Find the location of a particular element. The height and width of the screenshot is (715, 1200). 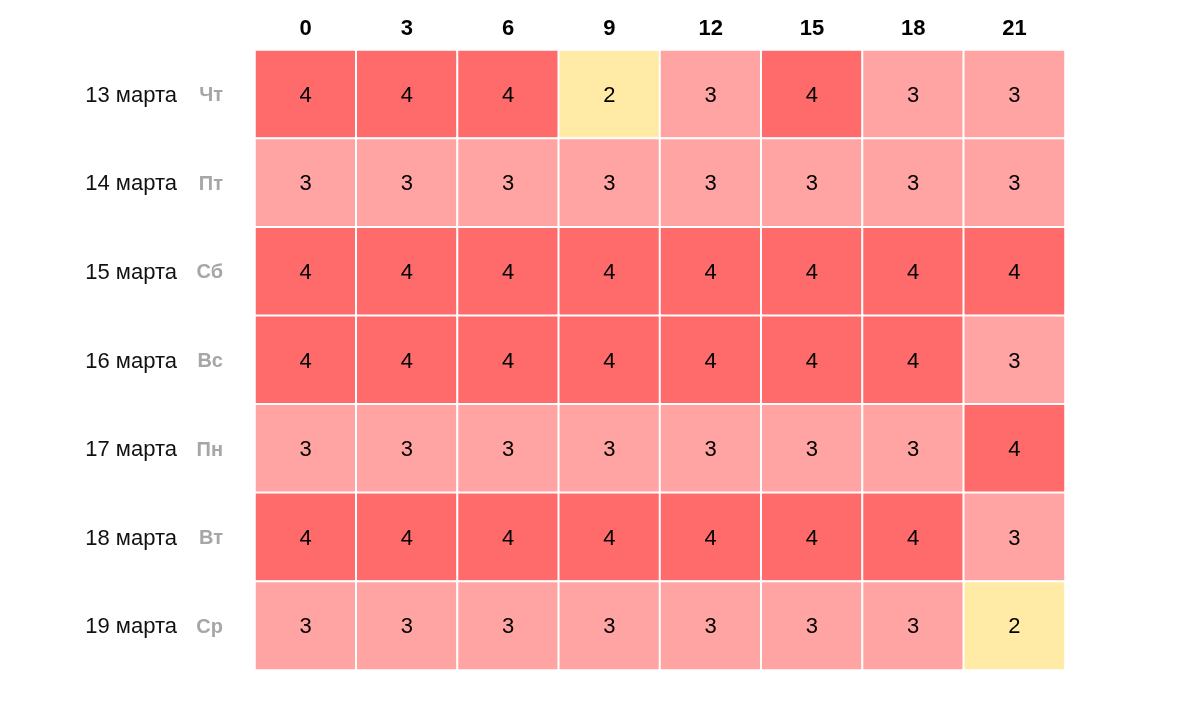

y2-tick-label: Пн is located at coordinates (209, 448).